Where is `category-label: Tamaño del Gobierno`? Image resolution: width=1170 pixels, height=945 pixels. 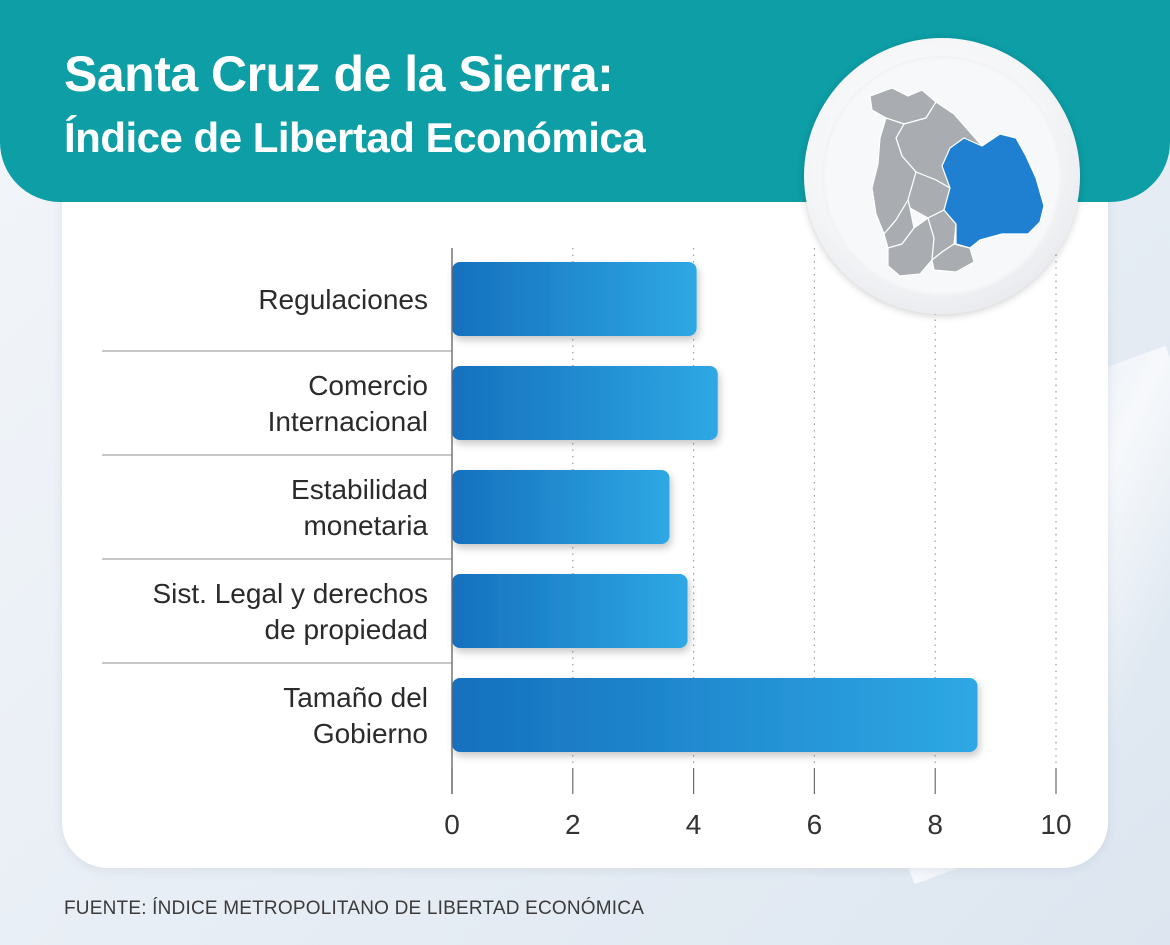
category-label: Tamaño del Gobierno is located at coordinates (355, 715).